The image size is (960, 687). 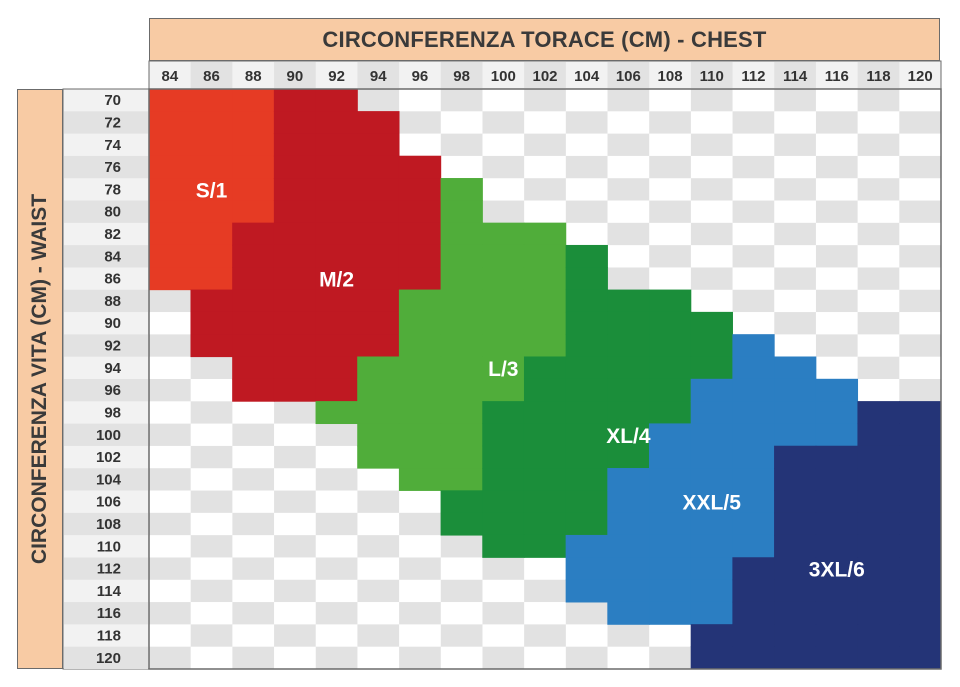 I want to click on chest-tick-label: 106, so click(x=628, y=76).